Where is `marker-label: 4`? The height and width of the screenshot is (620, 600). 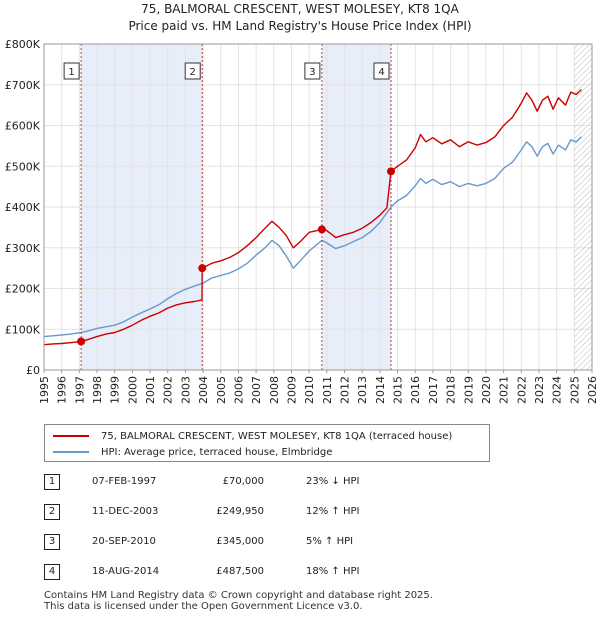
marker-label: 4 is located at coordinates (381, 72).